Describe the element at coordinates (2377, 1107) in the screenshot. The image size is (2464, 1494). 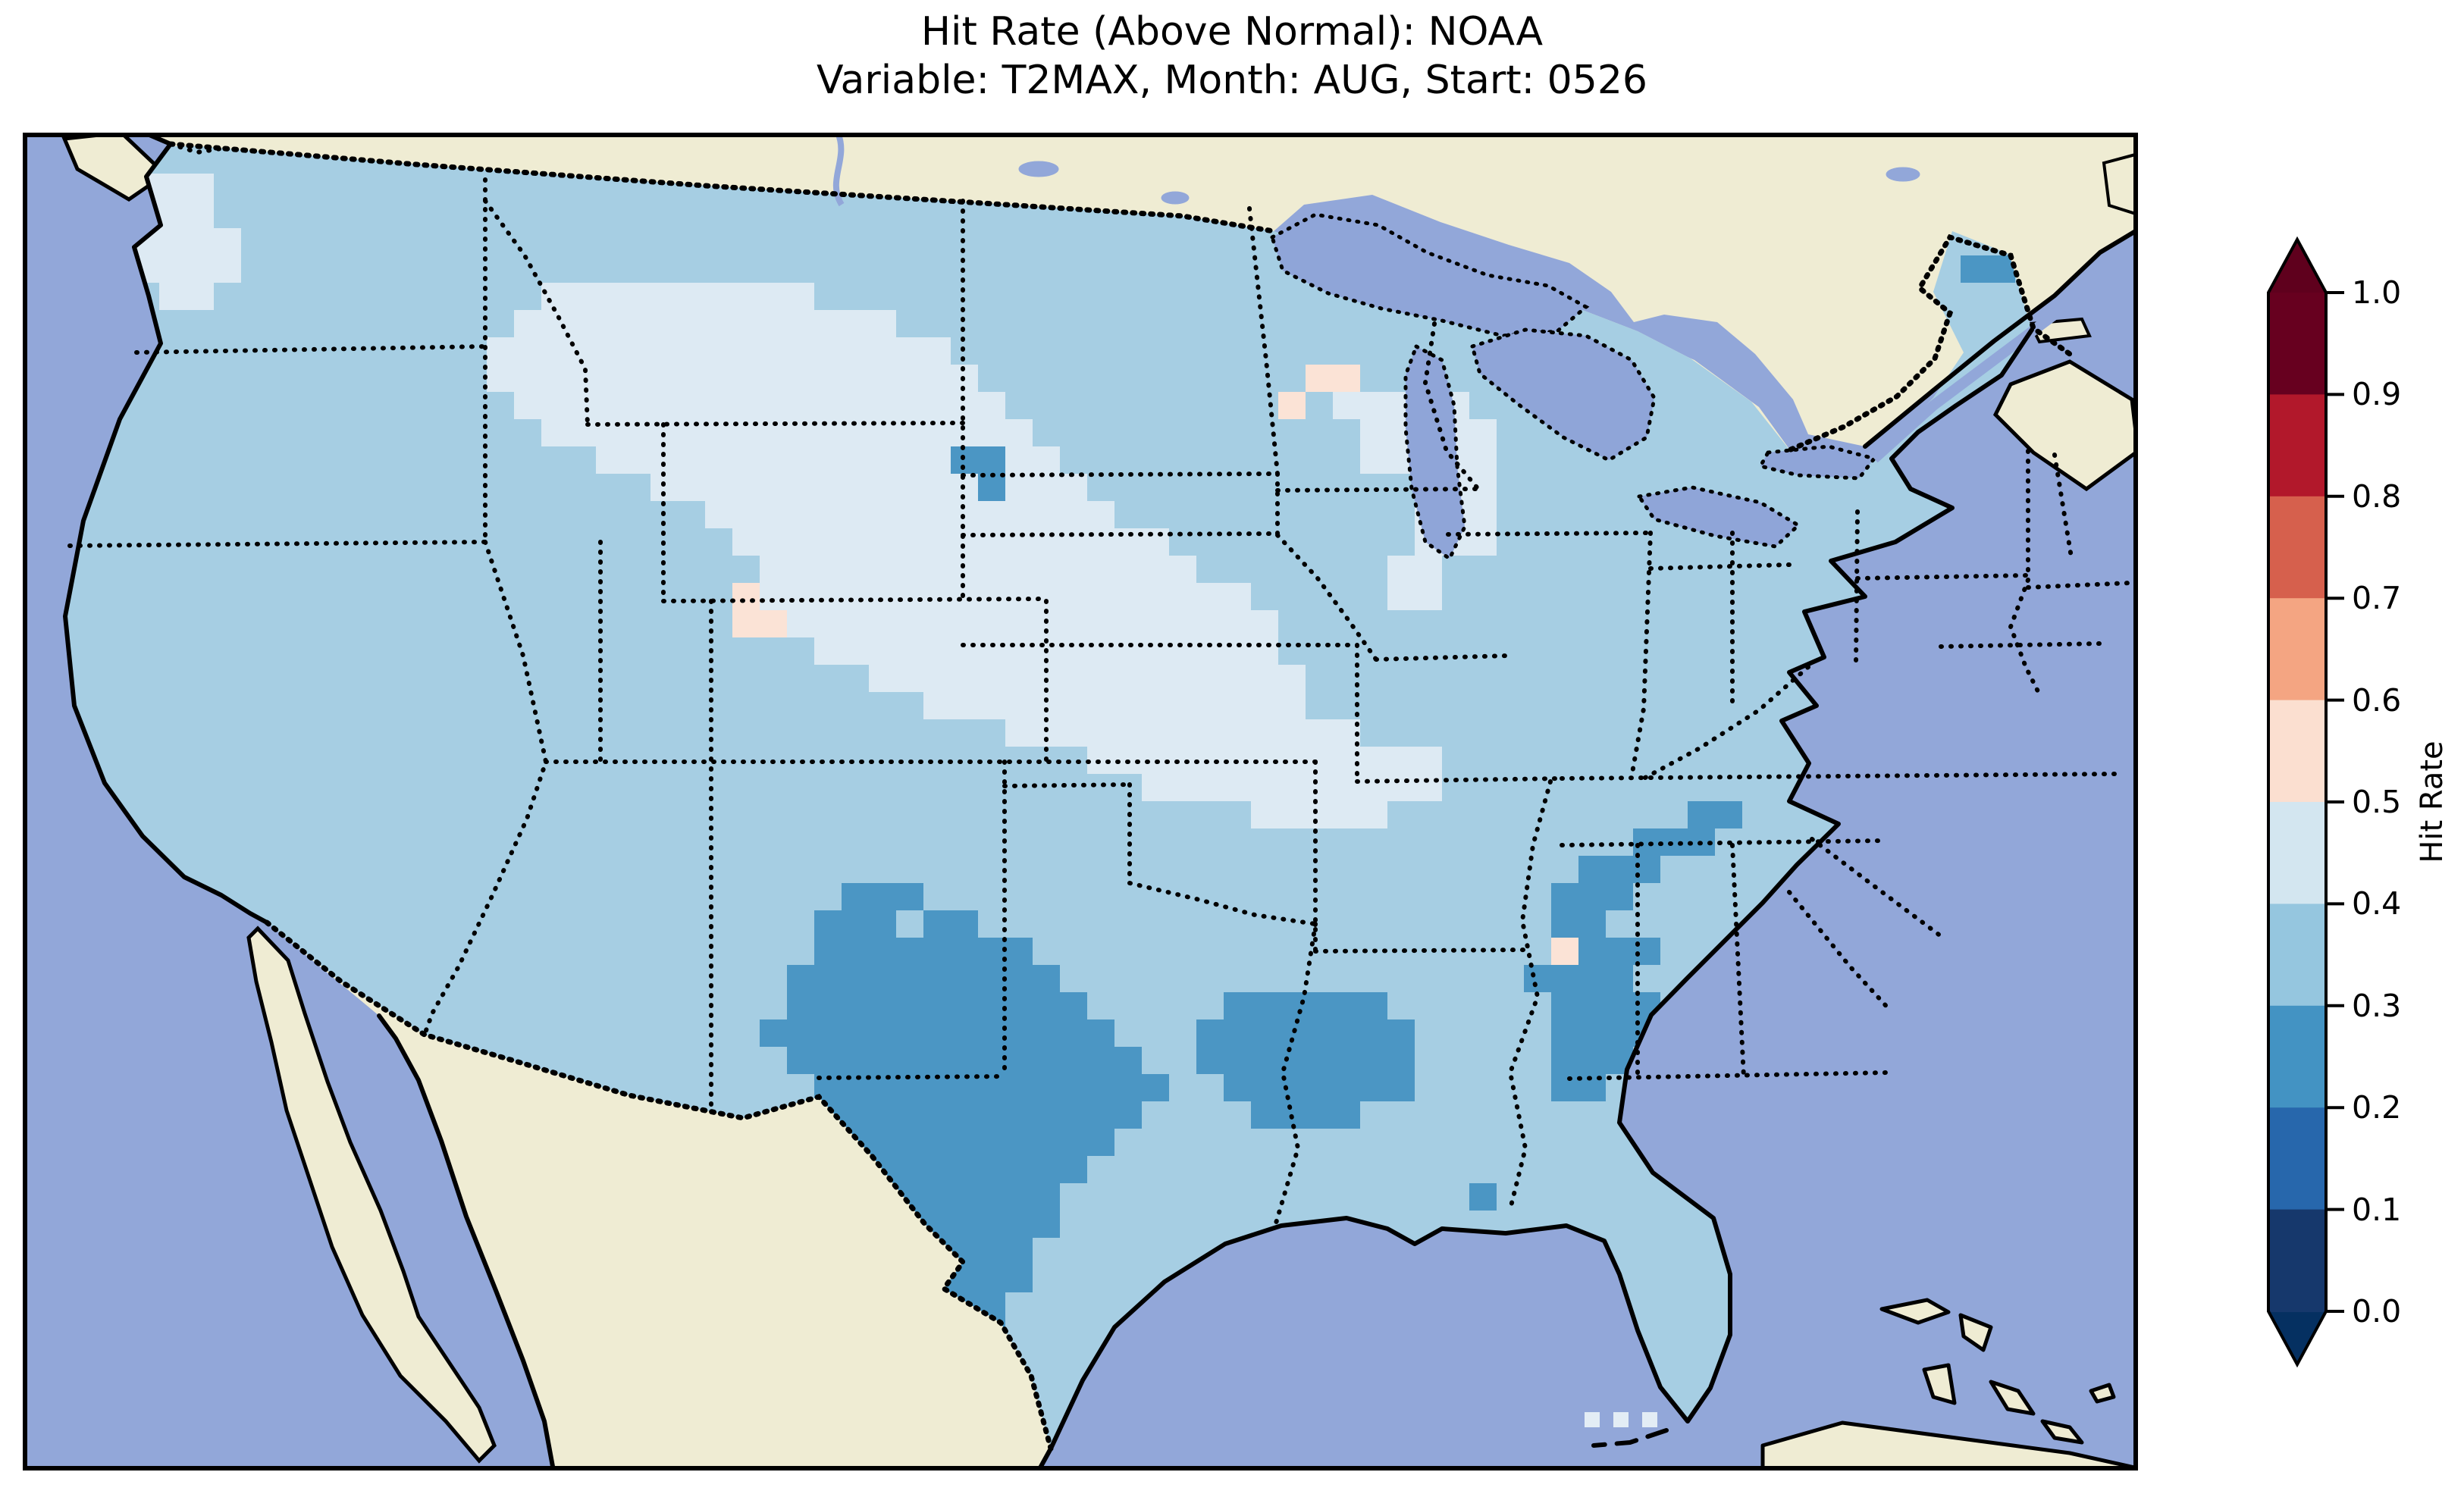
I see `colorbar-tick-label: 0.2` at that location.